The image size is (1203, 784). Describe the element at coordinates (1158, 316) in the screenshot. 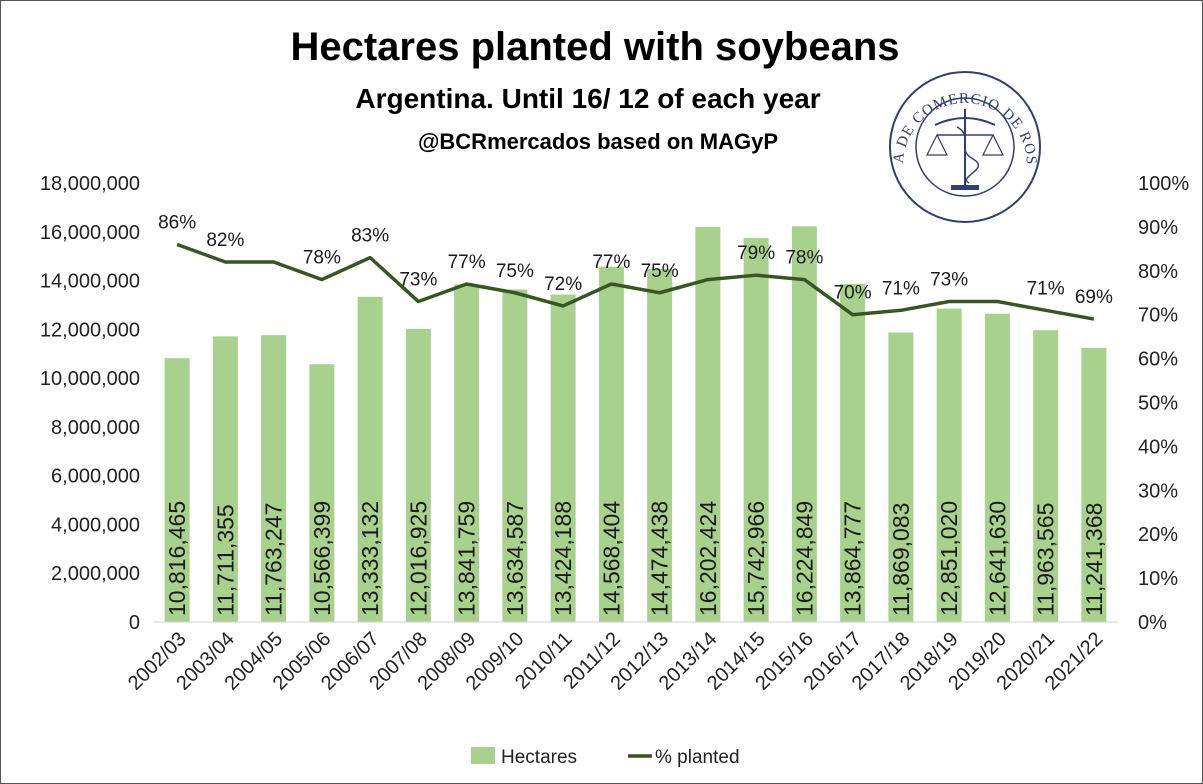

I see `right-tick-label: 70%` at that location.